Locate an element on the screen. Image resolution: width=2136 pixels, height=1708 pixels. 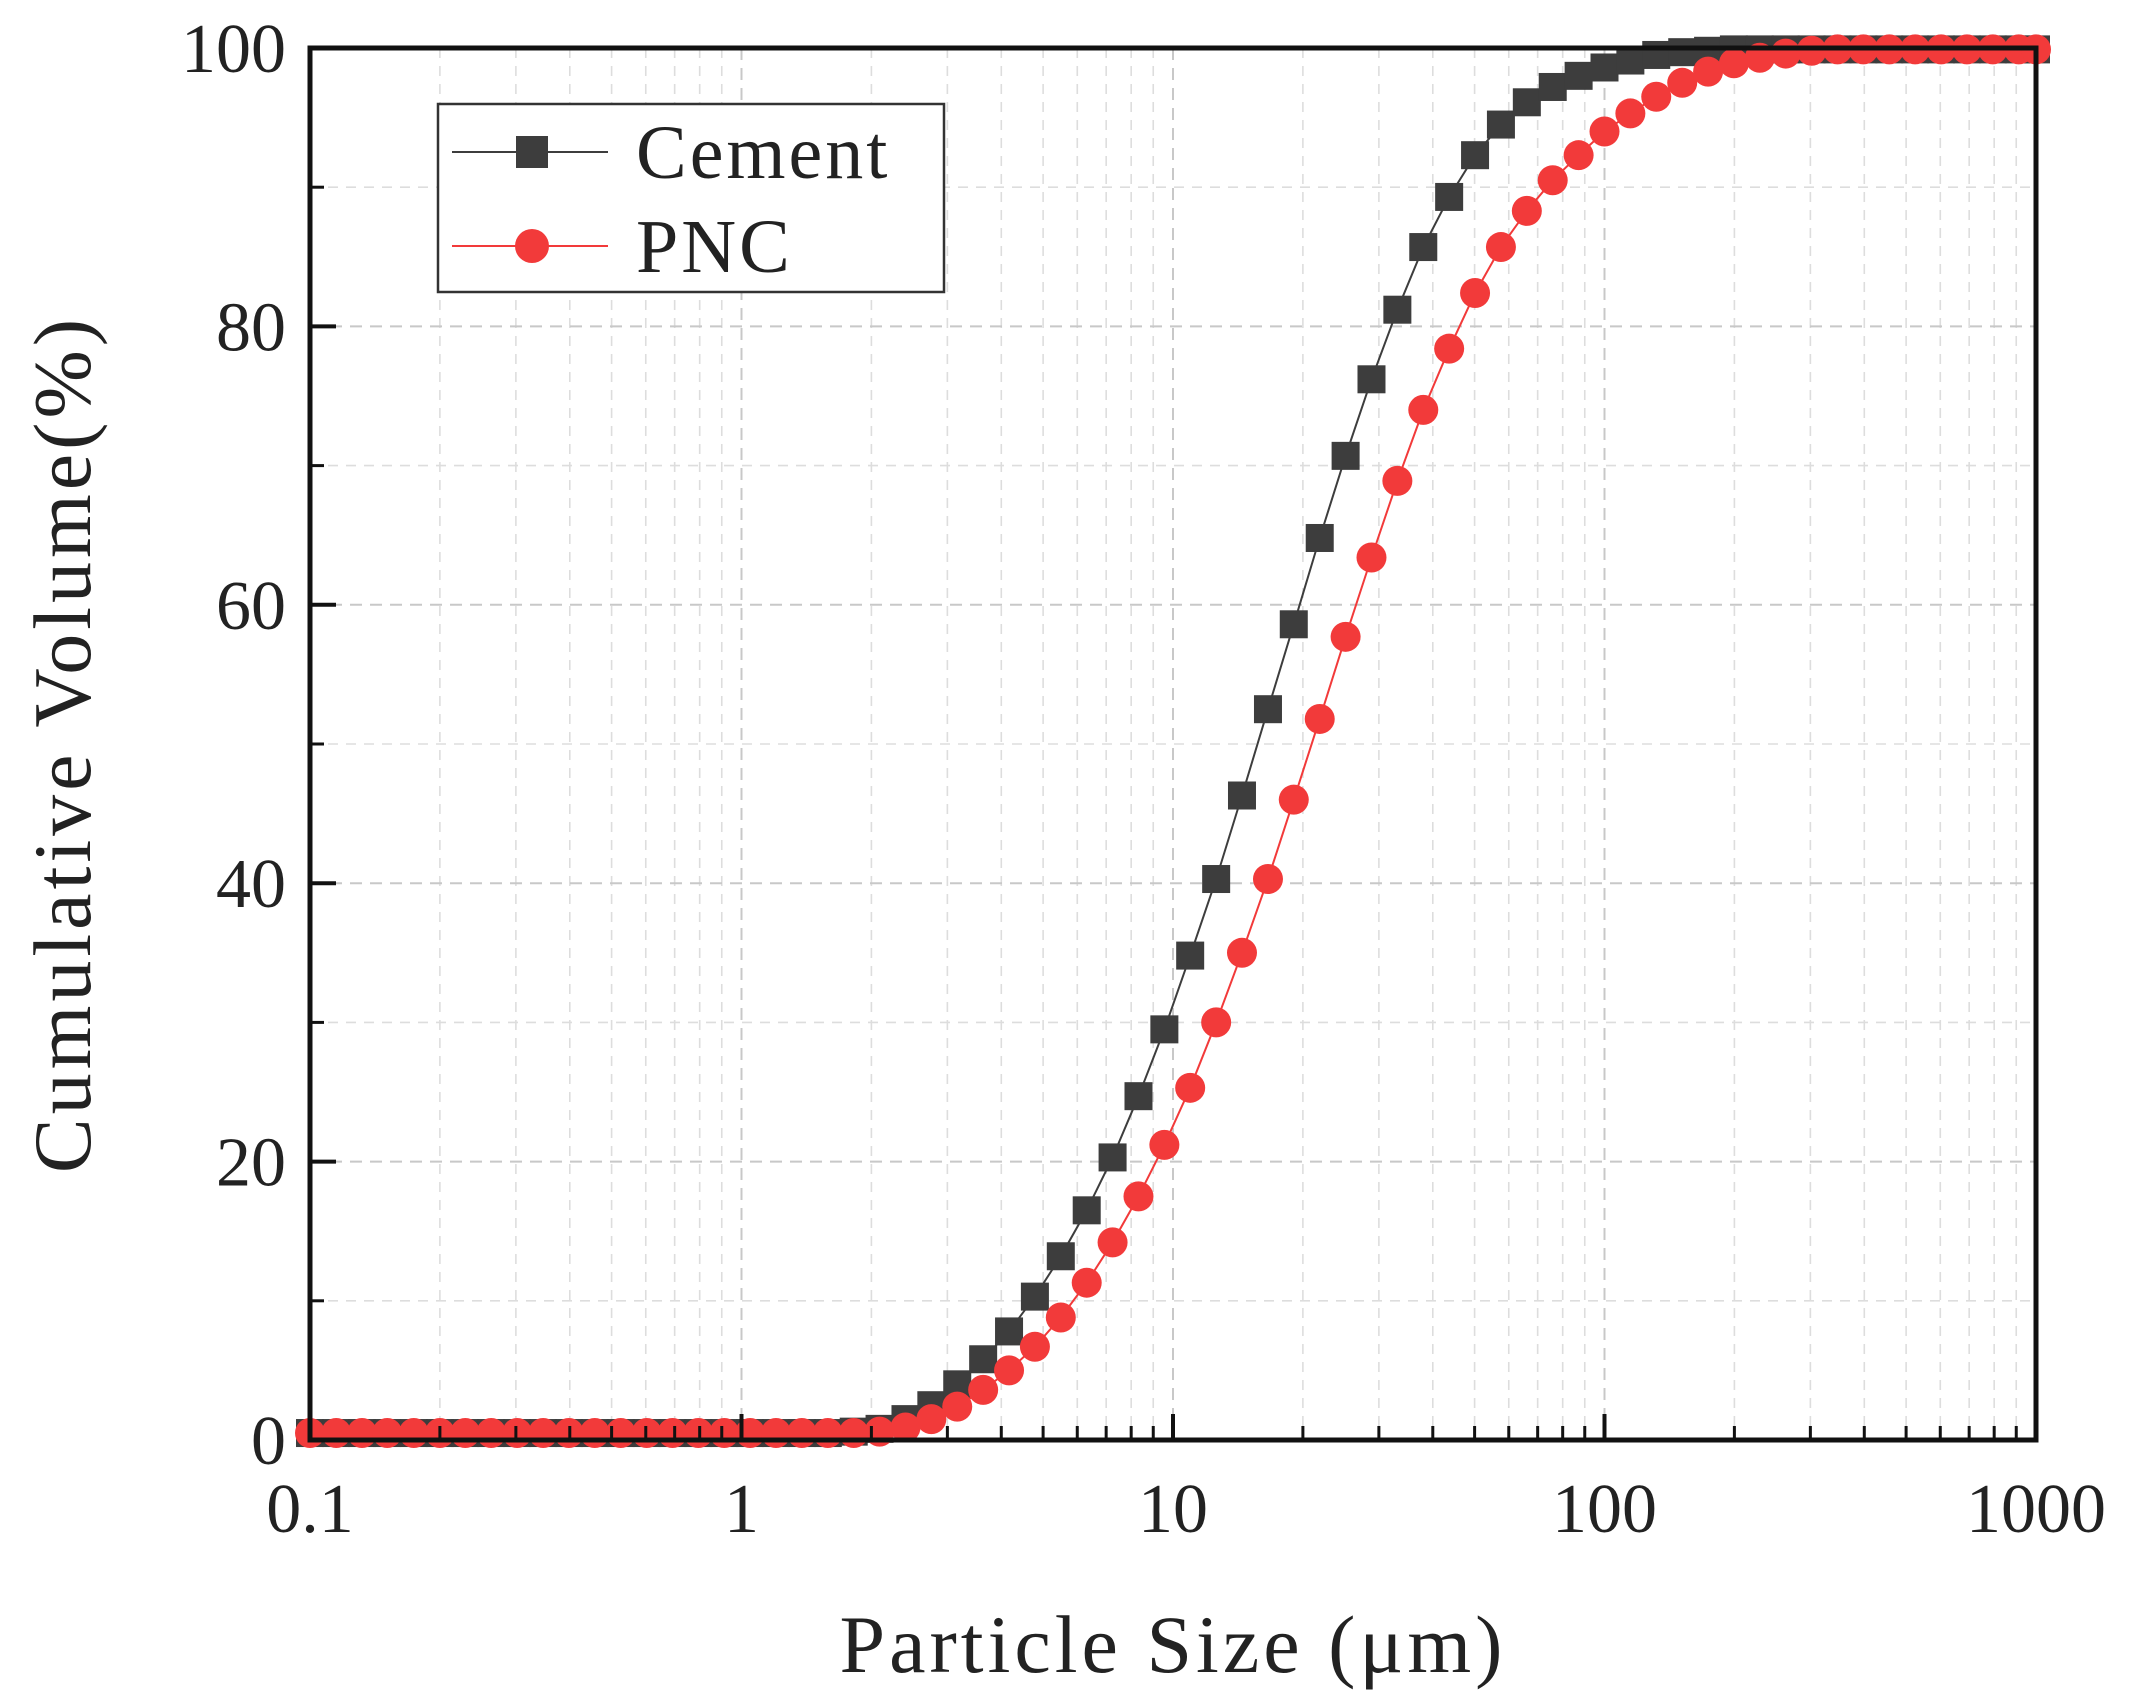
legend-entry-cement: Cement is located at coordinates (671, 153).